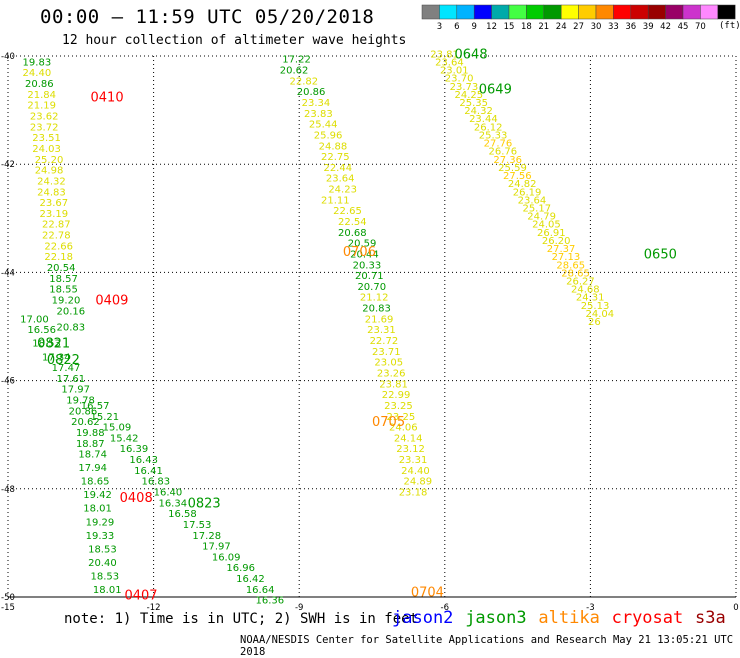 Image resolution: width=740 pixels, height=658 pixels. Describe the element at coordinates (8, 165) in the screenshot. I see `y-tick-label: -42` at that location.